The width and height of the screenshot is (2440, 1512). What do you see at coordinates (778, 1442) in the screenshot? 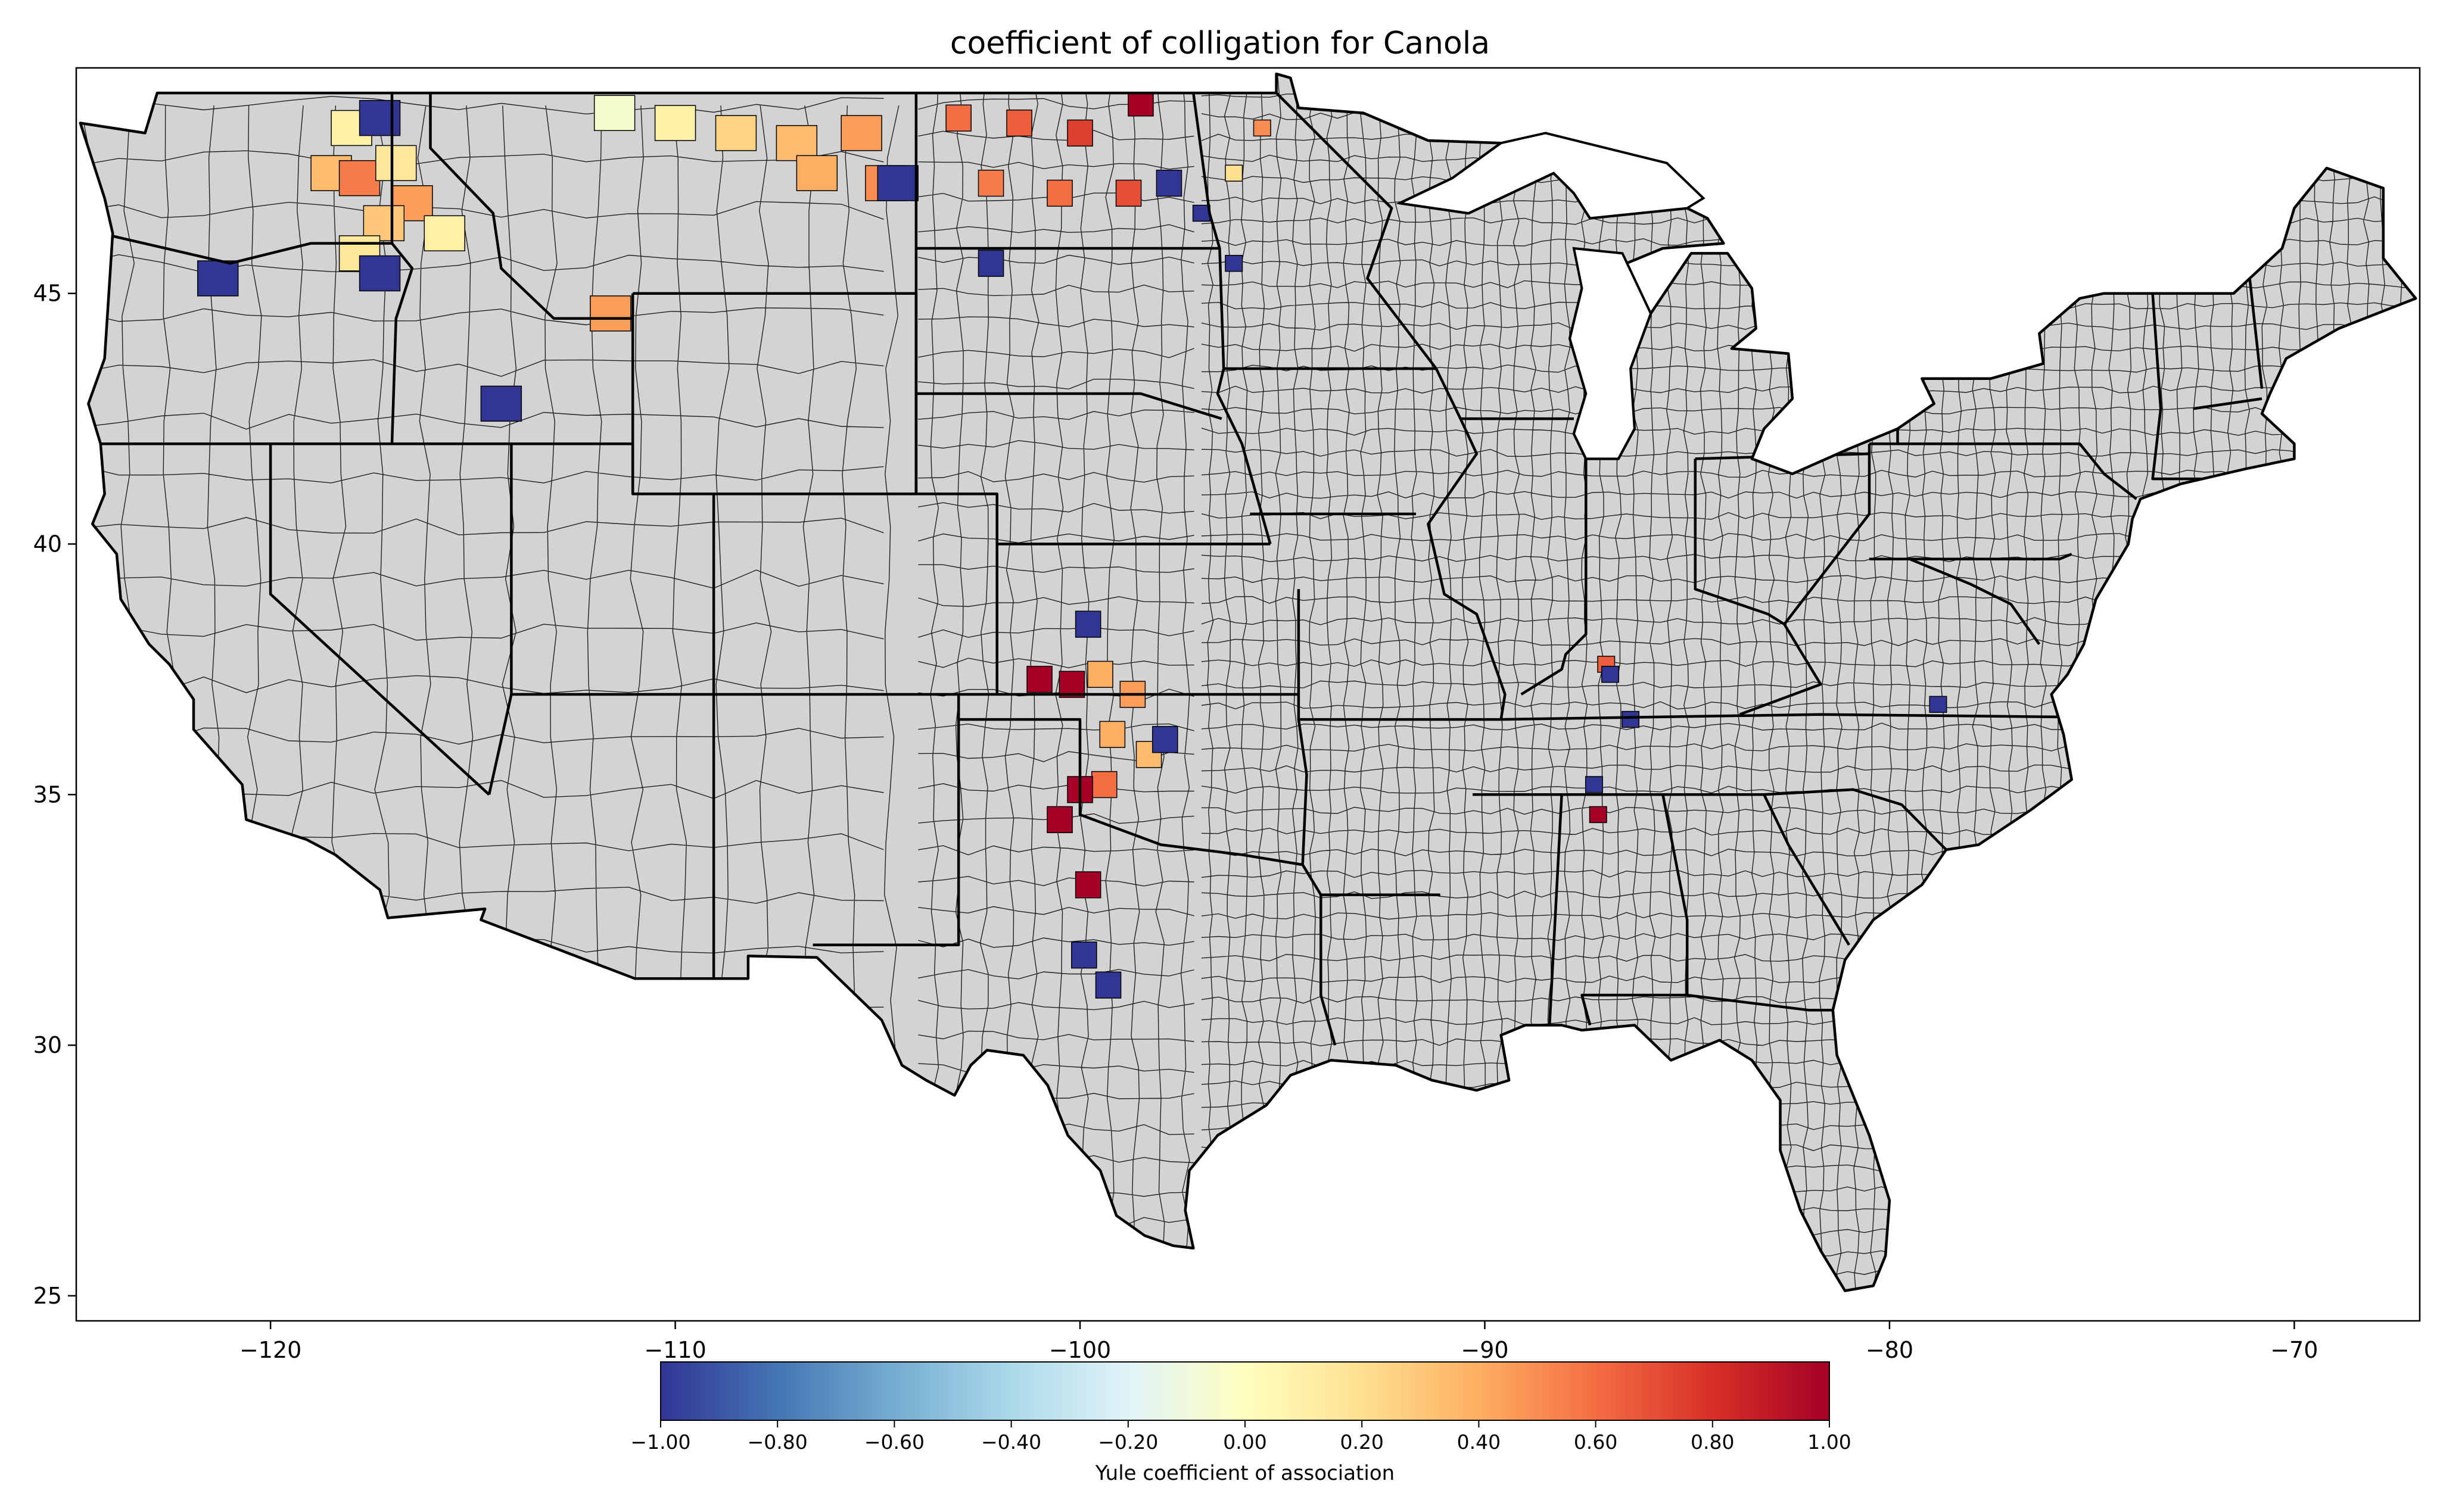
I see `colorbar-tick-label: −0.80` at bounding box center [778, 1442].